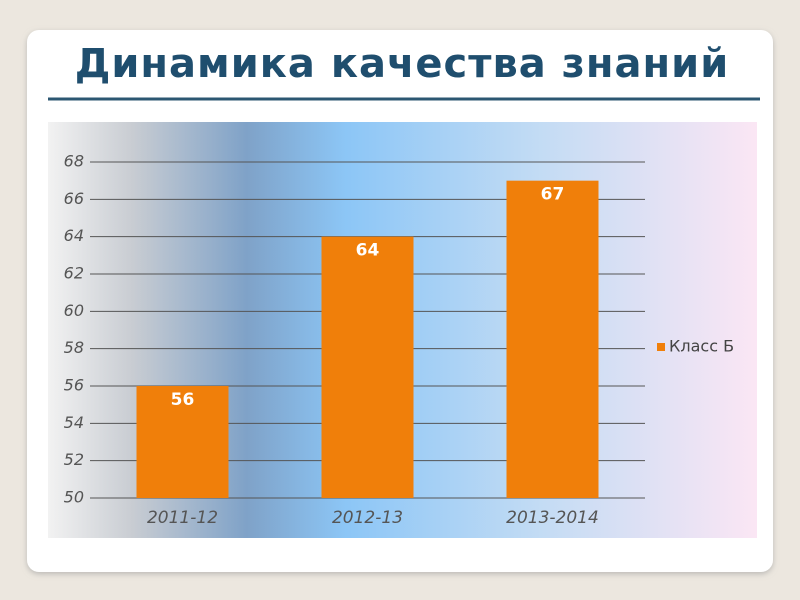 This screenshot has height=600, width=800. Describe the element at coordinates (367, 518) in the screenshot. I see `x-tick-label: 2012-13` at that location.